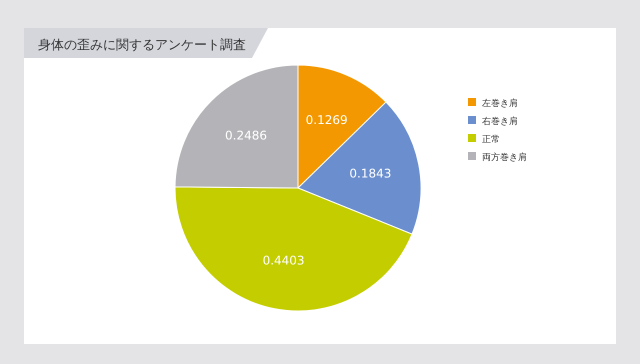 The height and width of the screenshot is (364, 640). What do you see at coordinates (500, 121) in the screenshot?
I see `legend-label: 右巻き肩` at bounding box center [500, 121].